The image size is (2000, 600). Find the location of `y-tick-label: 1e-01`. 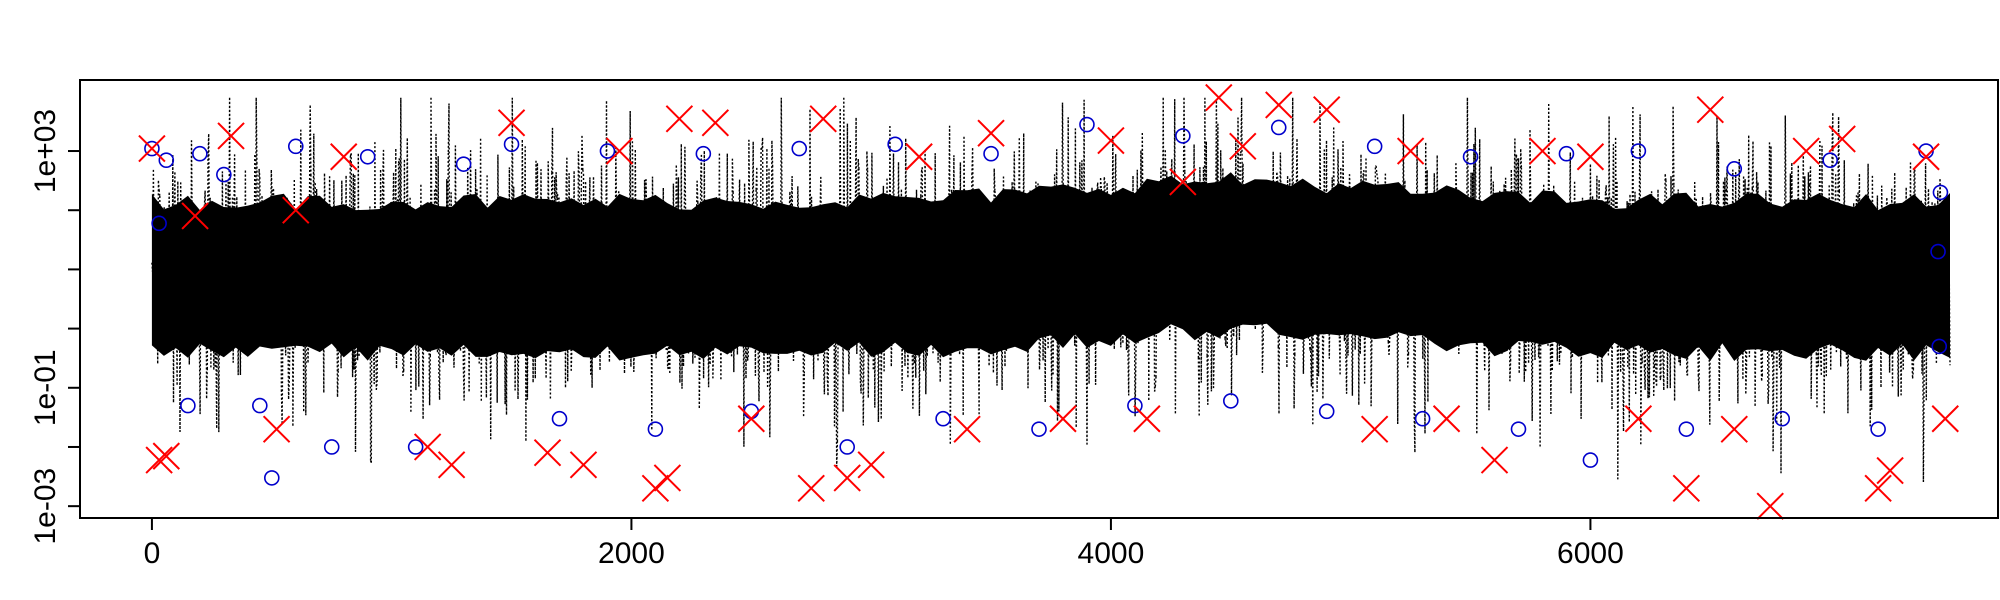

y-tick-label: 1e-01 is located at coordinates (45, 387).